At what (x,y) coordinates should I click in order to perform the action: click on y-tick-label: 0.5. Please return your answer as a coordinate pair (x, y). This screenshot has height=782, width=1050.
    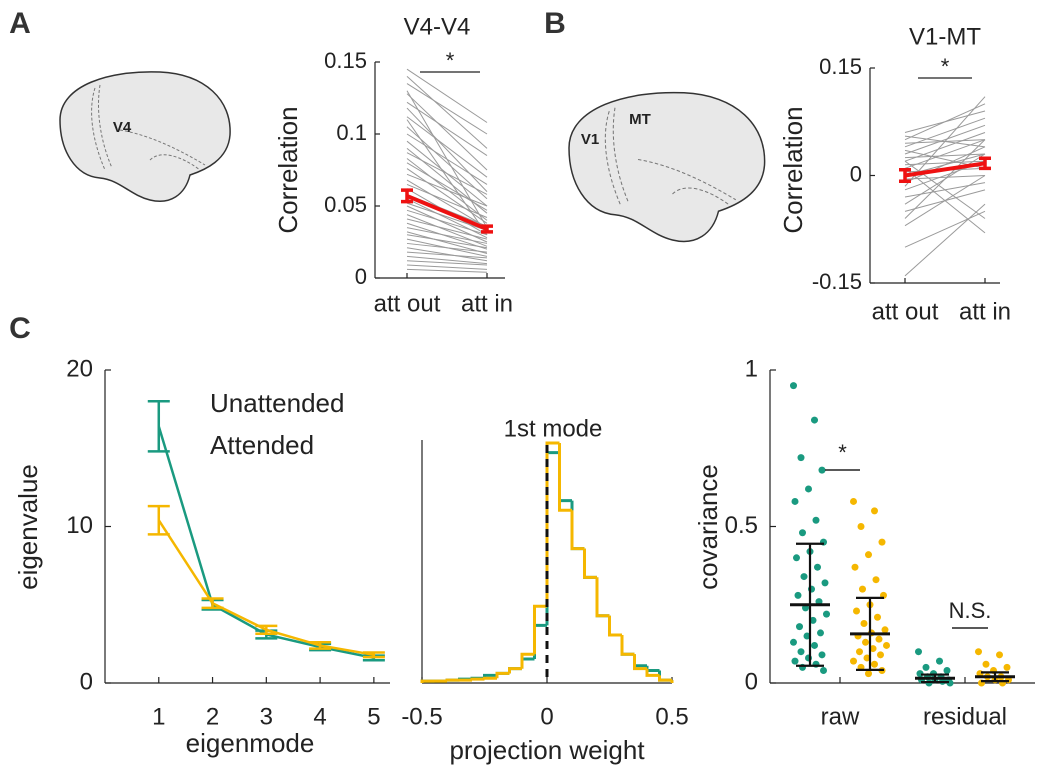
    Looking at the image, I should click on (741, 525).